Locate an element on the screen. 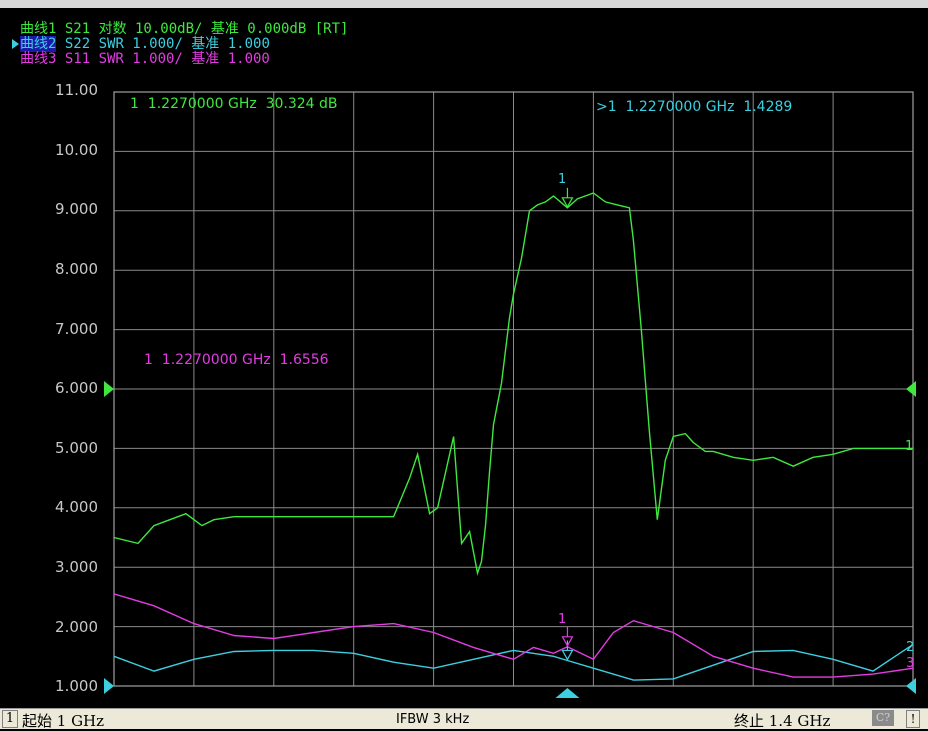  calibration-status-badge: C? is located at coordinates (883, 718).